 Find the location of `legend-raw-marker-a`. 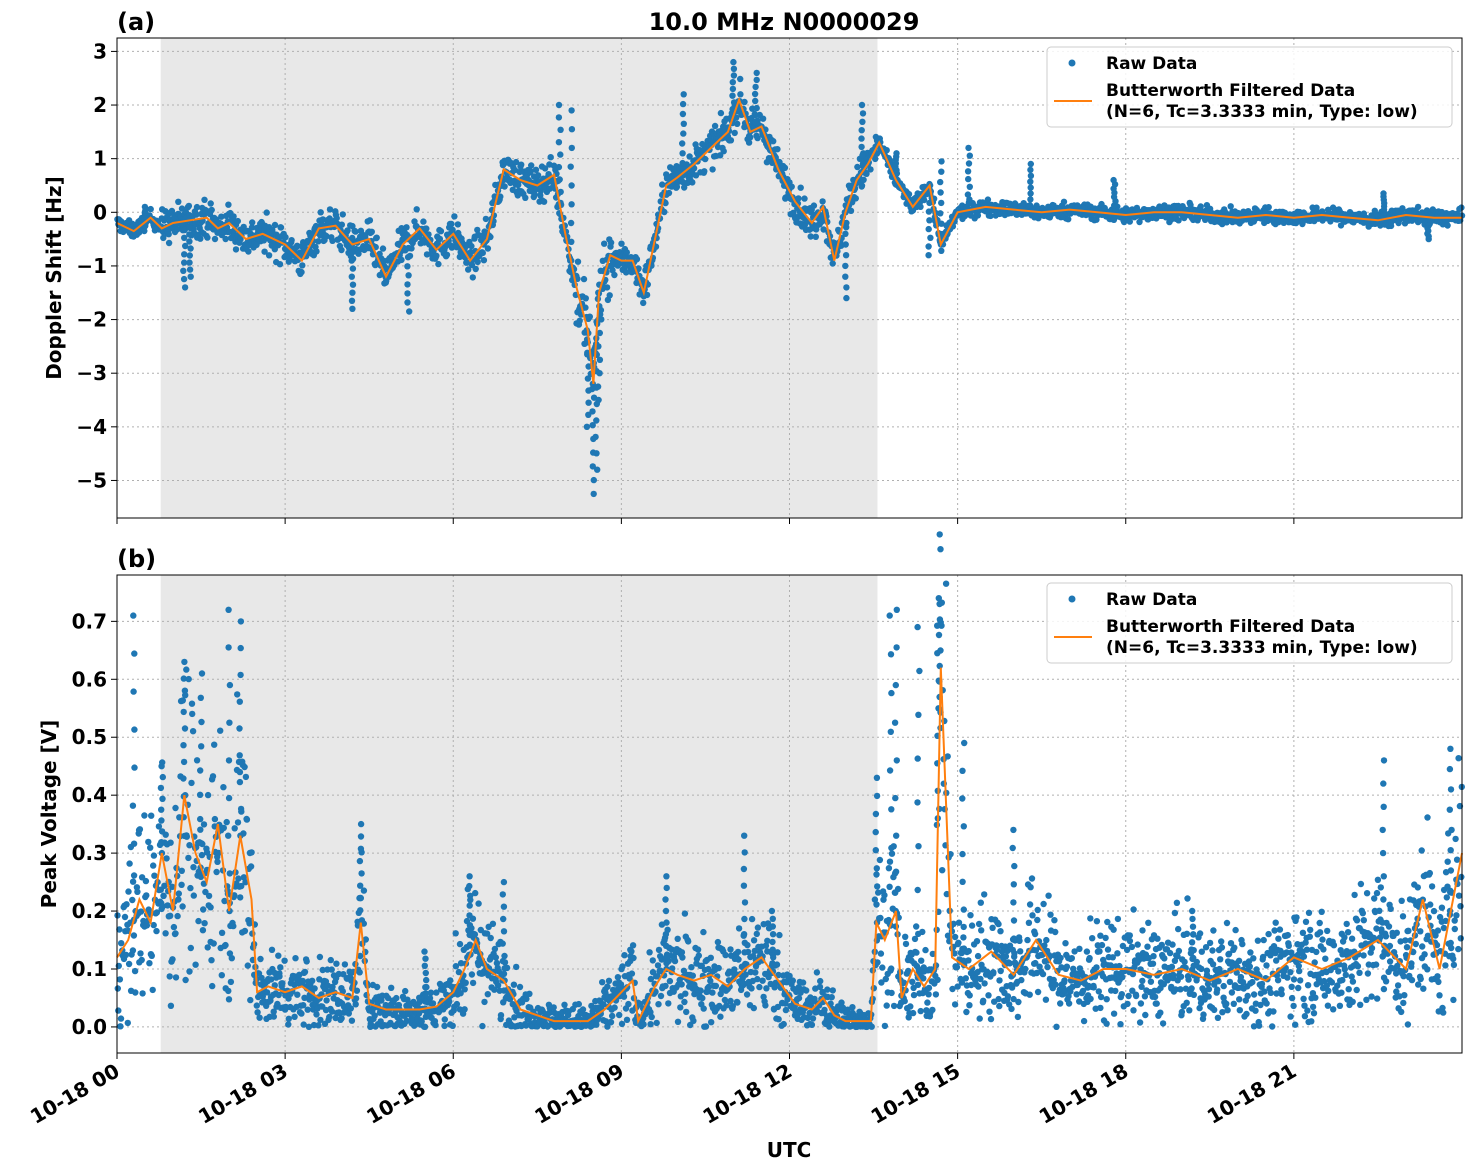

legend-raw-marker-a is located at coordinates (1072, 63).